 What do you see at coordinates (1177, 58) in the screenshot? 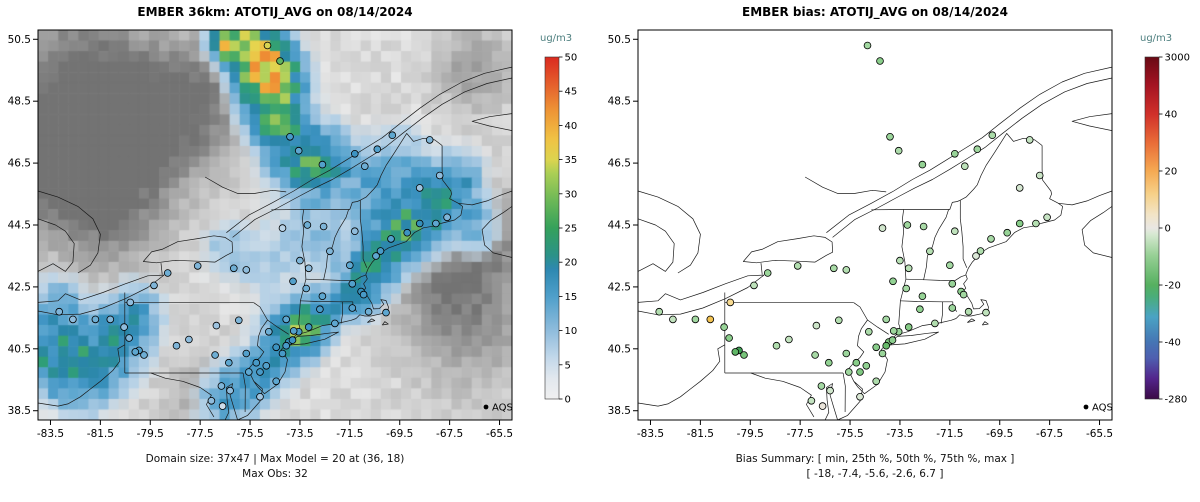
I see `colorbar-tick-label: 3000` at bounding box center [1177, 58].